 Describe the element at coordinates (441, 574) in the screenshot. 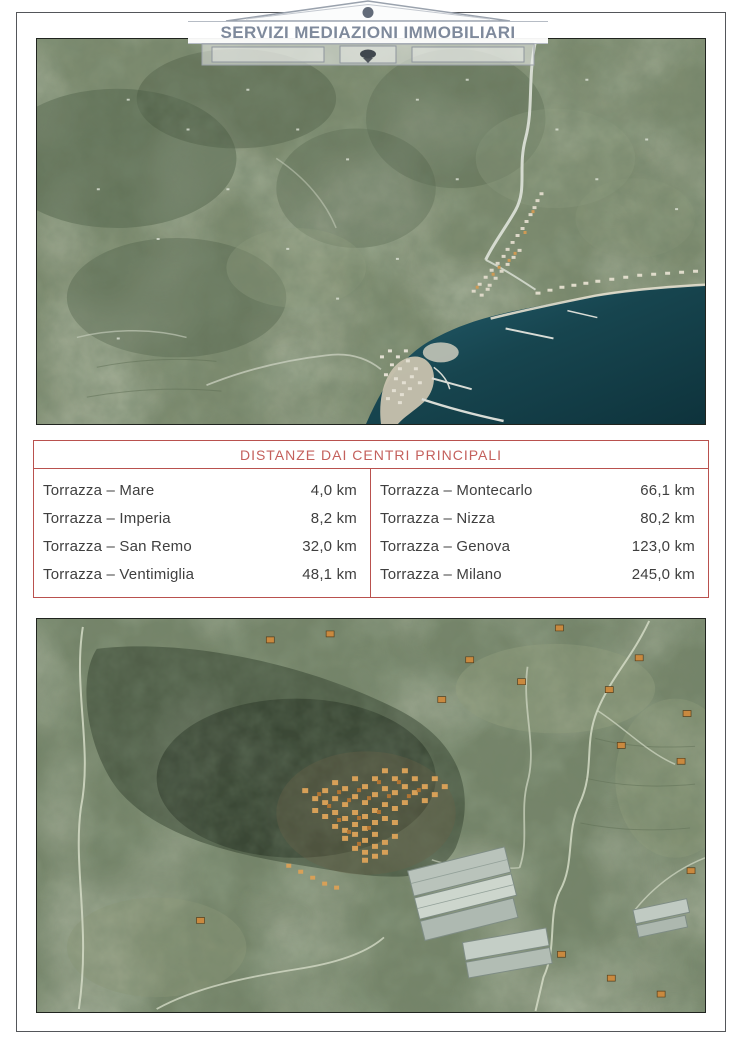

I see `distance-label: Torrazza – Milano` at that location.